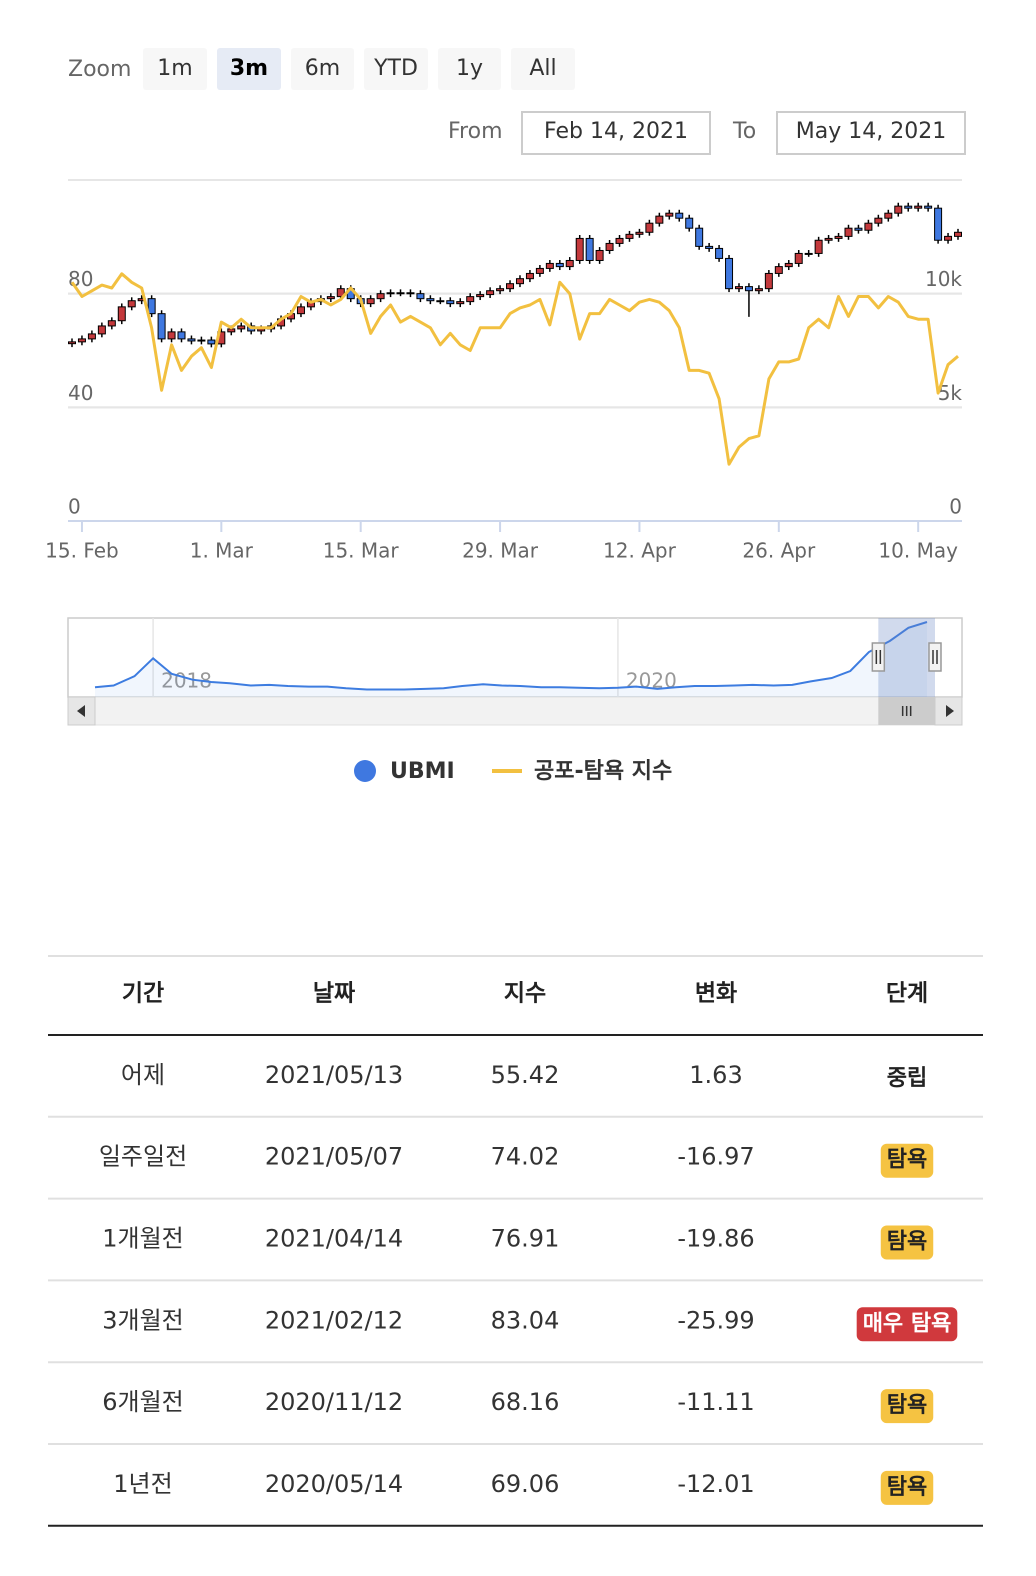 The image size is (1036, 1576). I want to click on from-input, so click(616, 133).